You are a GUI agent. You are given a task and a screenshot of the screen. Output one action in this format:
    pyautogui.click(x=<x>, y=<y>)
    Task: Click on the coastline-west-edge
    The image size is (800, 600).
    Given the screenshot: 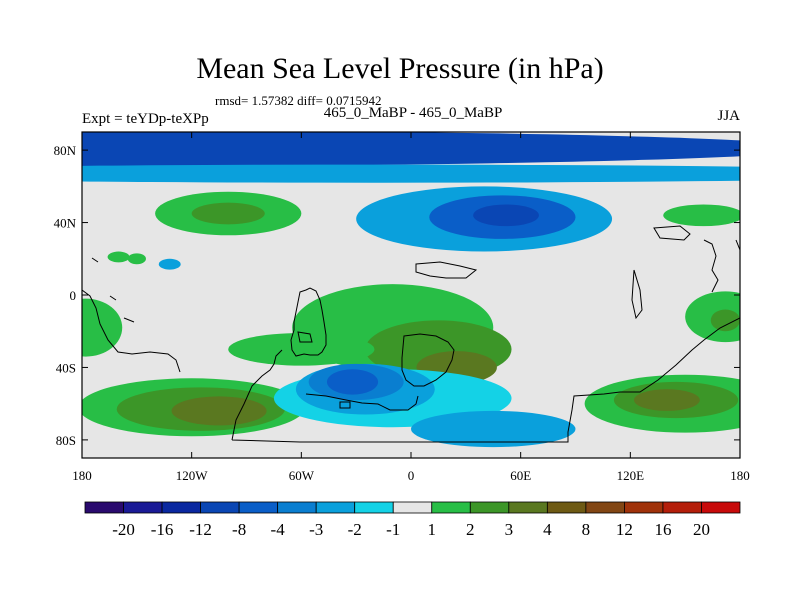 What is the action you would take?
    pyautogui.click(x=131, y=315)
    